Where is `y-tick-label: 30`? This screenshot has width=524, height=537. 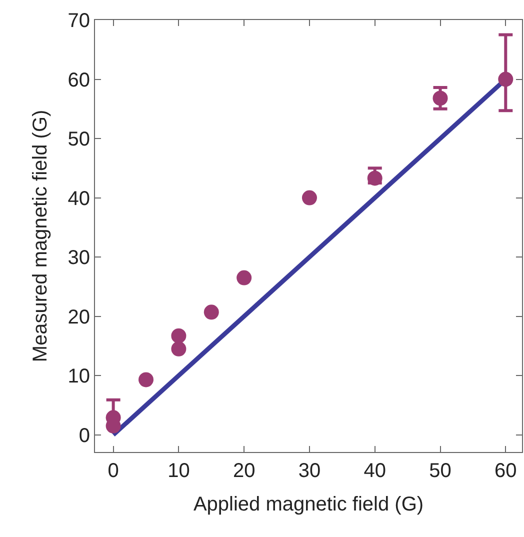
y-tick-label: 30 is located at coordinates (79, 258).